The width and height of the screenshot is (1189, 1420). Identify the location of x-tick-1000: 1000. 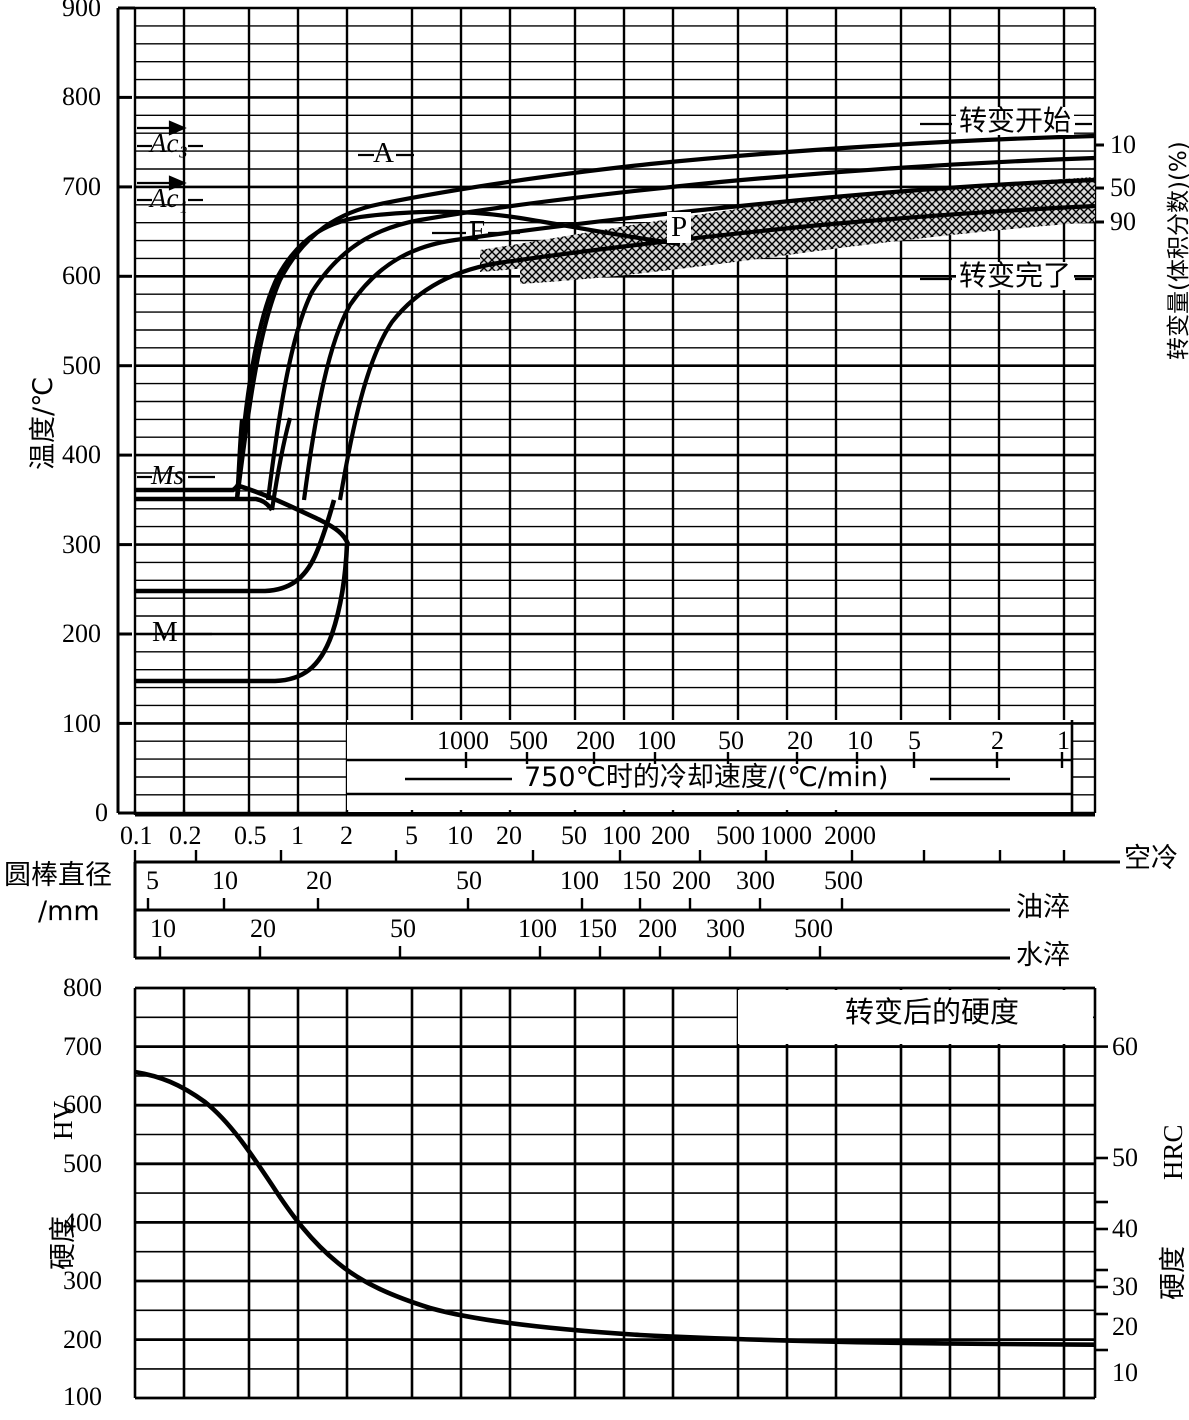
(786, 835).